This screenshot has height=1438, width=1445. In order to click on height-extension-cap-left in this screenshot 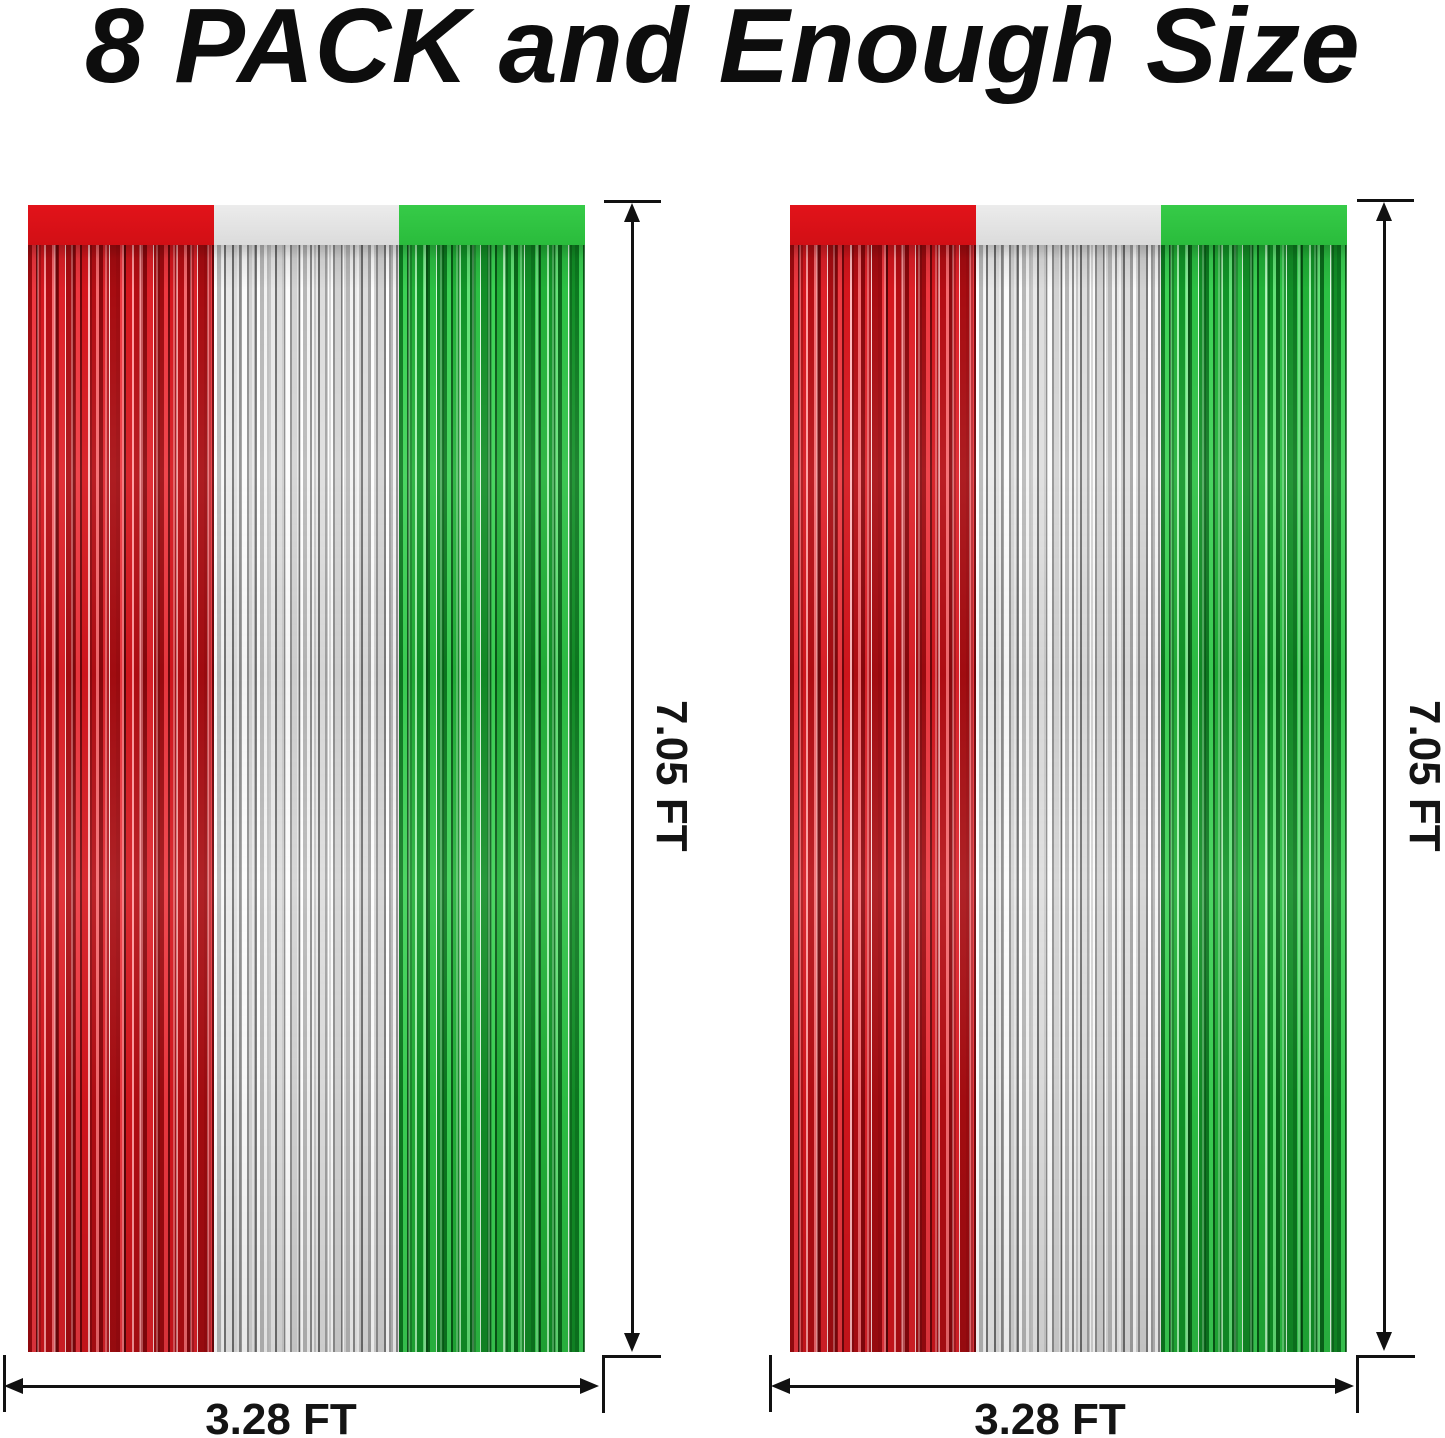, I will do `click(632, 201)`.